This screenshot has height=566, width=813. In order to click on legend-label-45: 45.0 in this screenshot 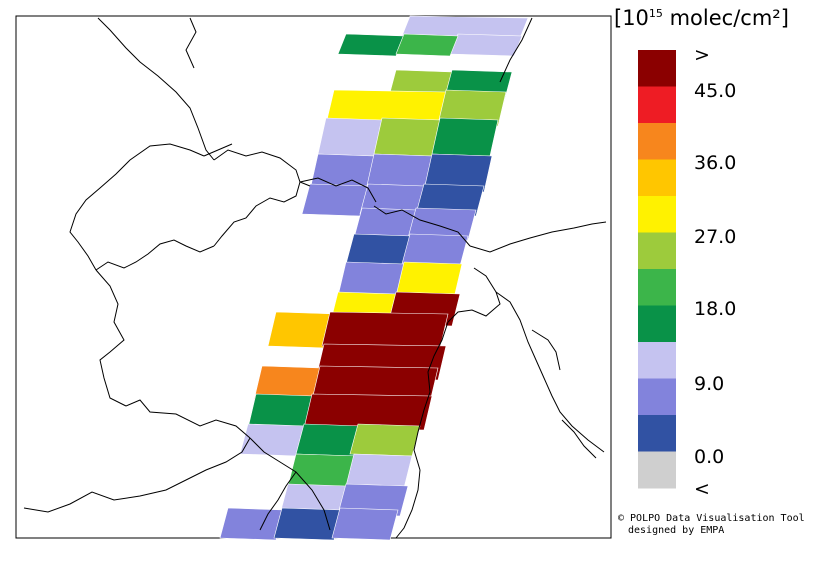, I will do `click(715, 91)`.